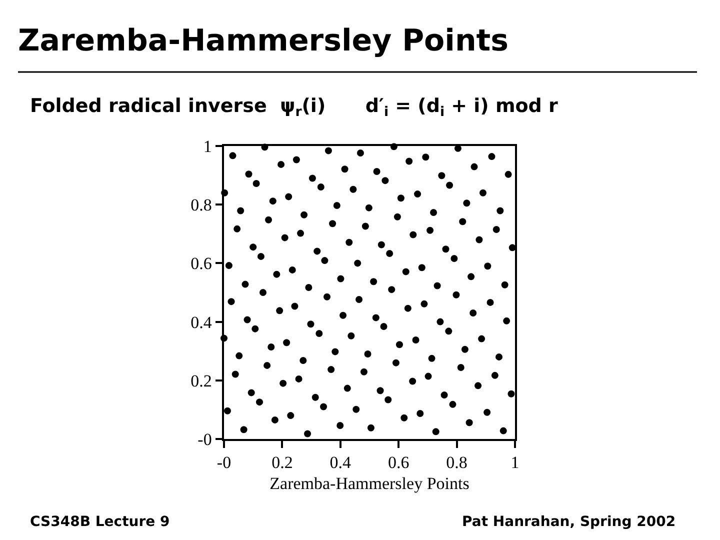 This screenshot has height=540, width=720. What do you see at coordinates (370, 484) in the screenshot?
I see `x-axis-title: Zaremba-Hammersley Points` at bounding box center [370, 484].